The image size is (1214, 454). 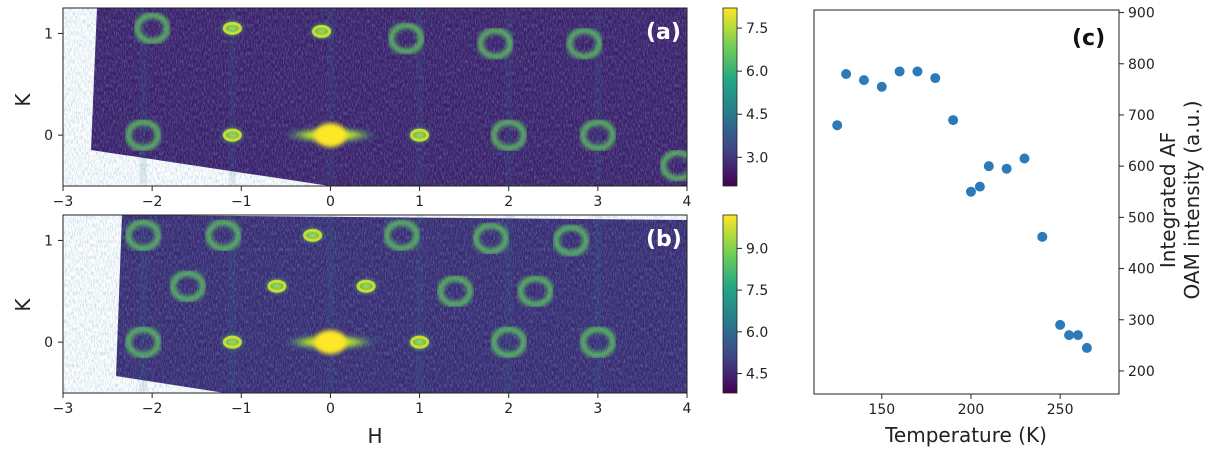 I want to click on y-tick-label: 200, so click(x=1141, y=372).